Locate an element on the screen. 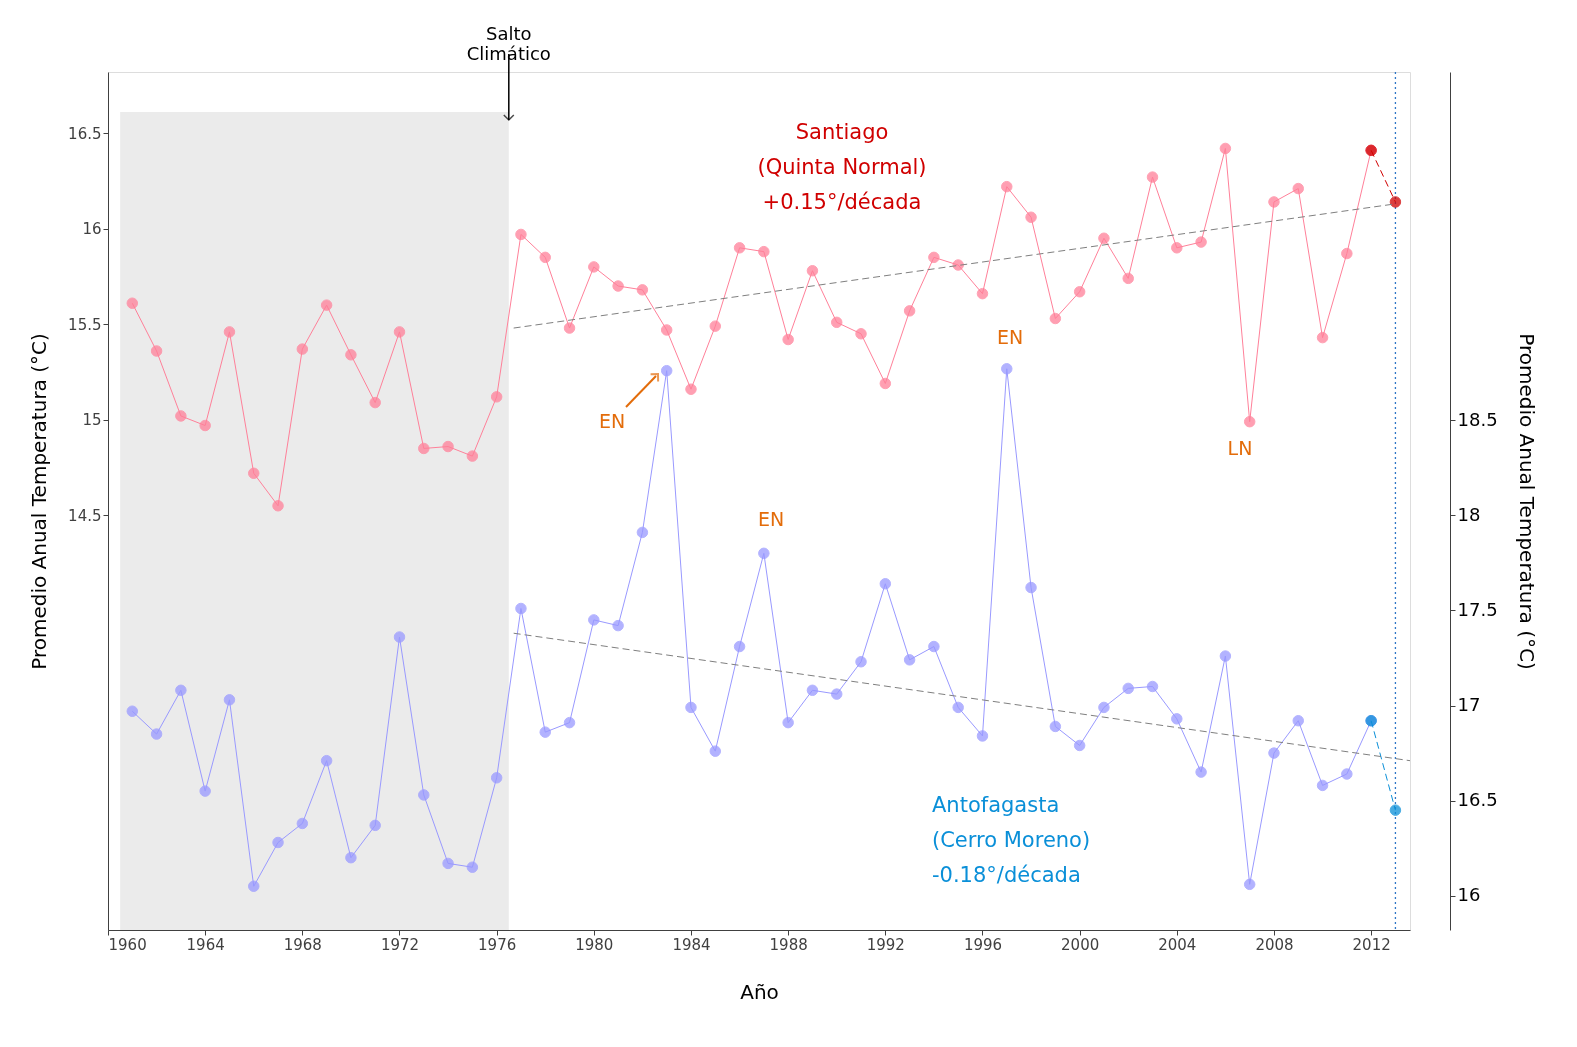  y2-tick-label: 18.5 is located at coordinates (1477, 419).